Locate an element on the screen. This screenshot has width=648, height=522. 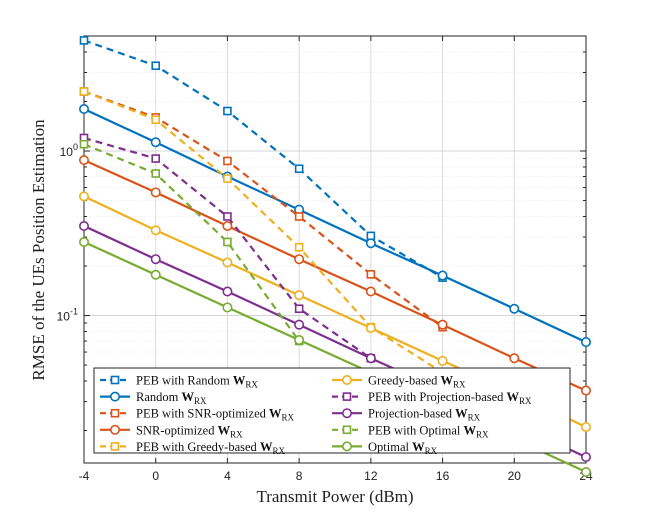
legend-label: PEB with Greedy-based WRX is located at coordinates (210, 448).